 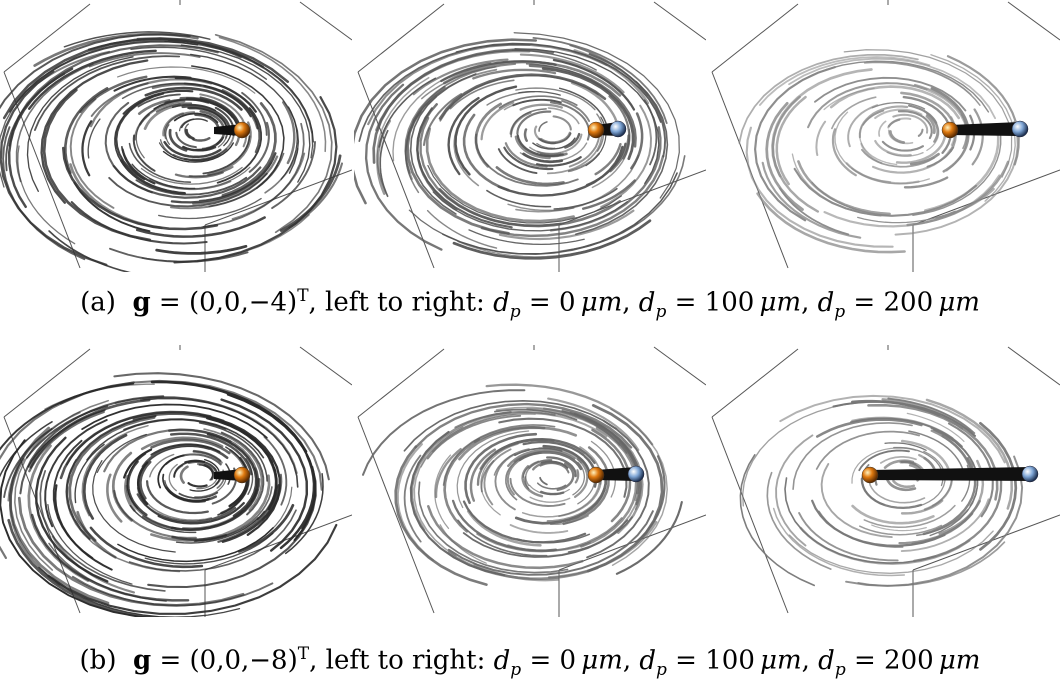 I want to click on gravity-value: (0,0,−8), so click(x=243, y=660).